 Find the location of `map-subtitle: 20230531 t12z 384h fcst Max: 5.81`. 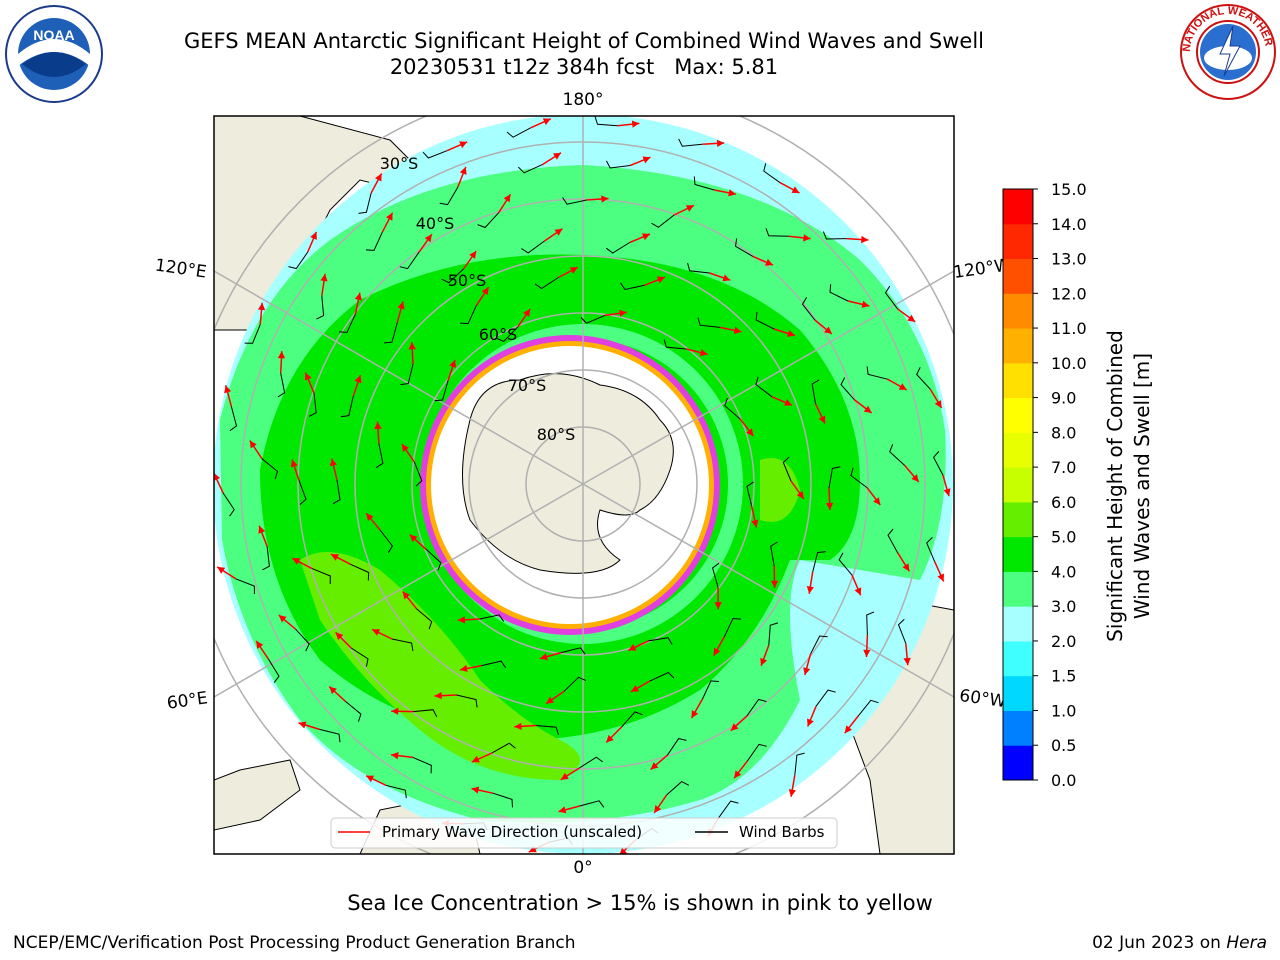

map-subtitle: 20230531 t12z 384h fcst Max: 5.81 is located at coordinates (584, 67).